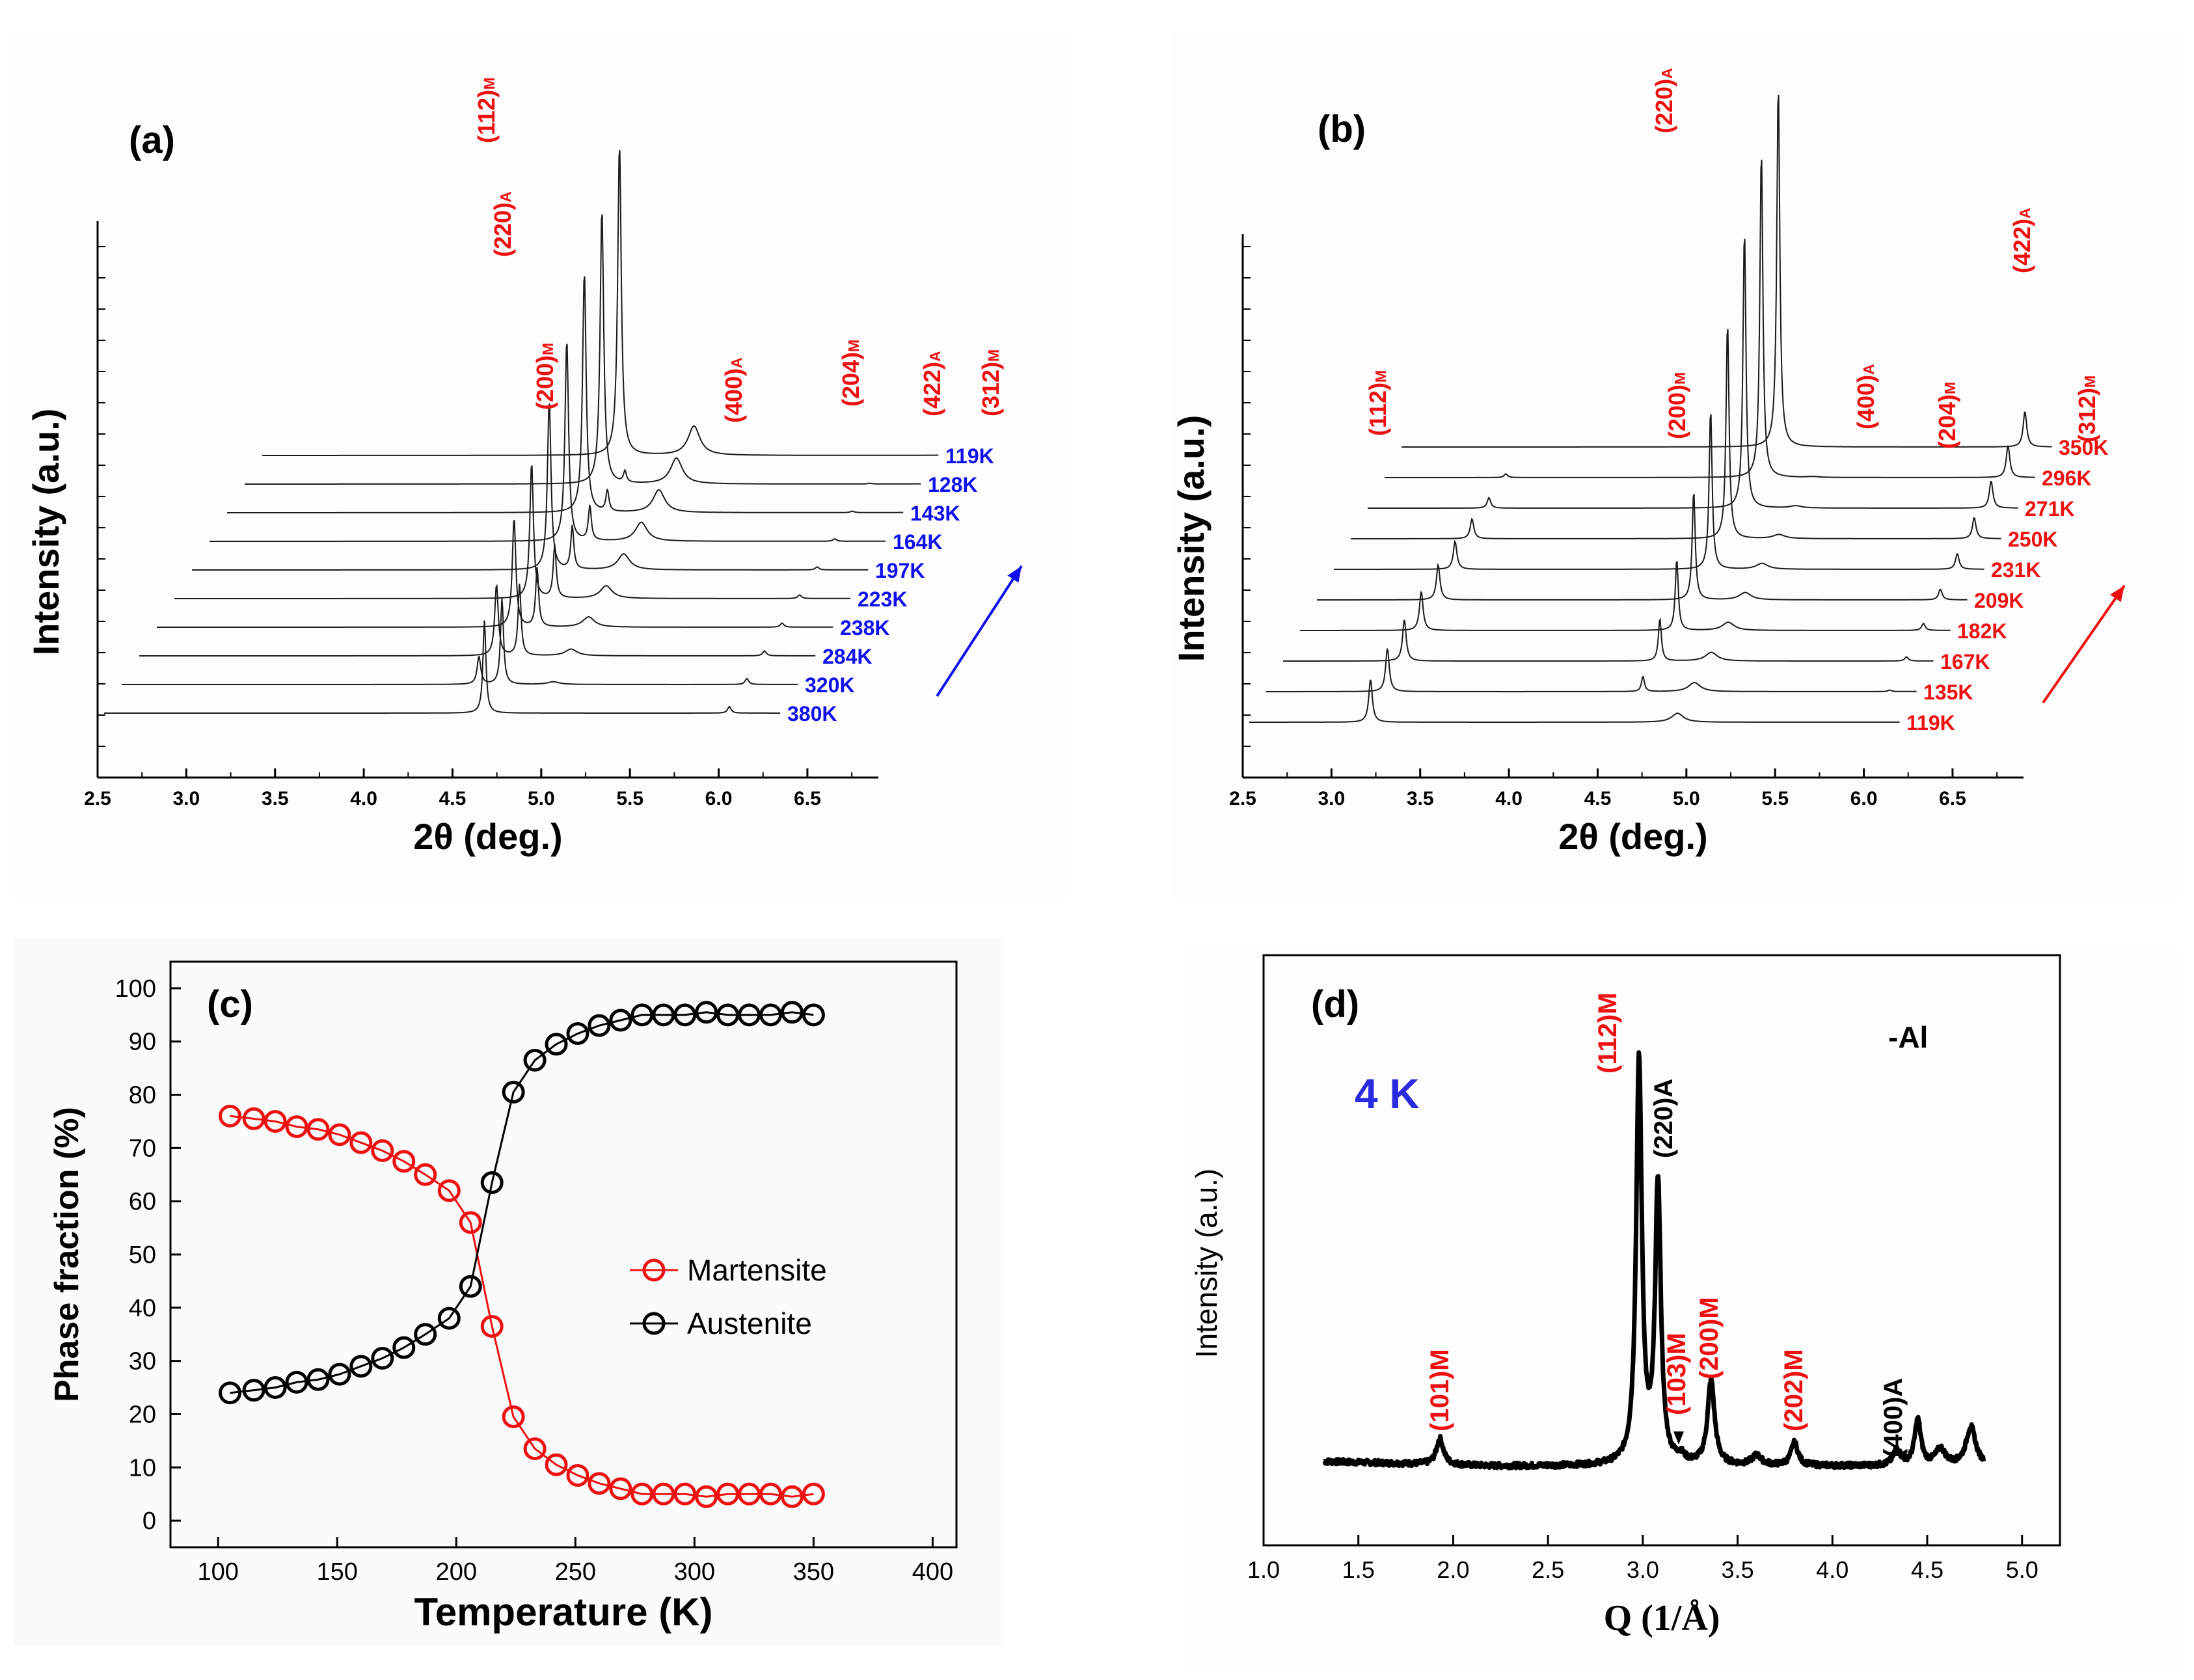  Describe the element at coordinates (2067, 479) in the screenshot. I see `temperature-label: 296K` at that location.